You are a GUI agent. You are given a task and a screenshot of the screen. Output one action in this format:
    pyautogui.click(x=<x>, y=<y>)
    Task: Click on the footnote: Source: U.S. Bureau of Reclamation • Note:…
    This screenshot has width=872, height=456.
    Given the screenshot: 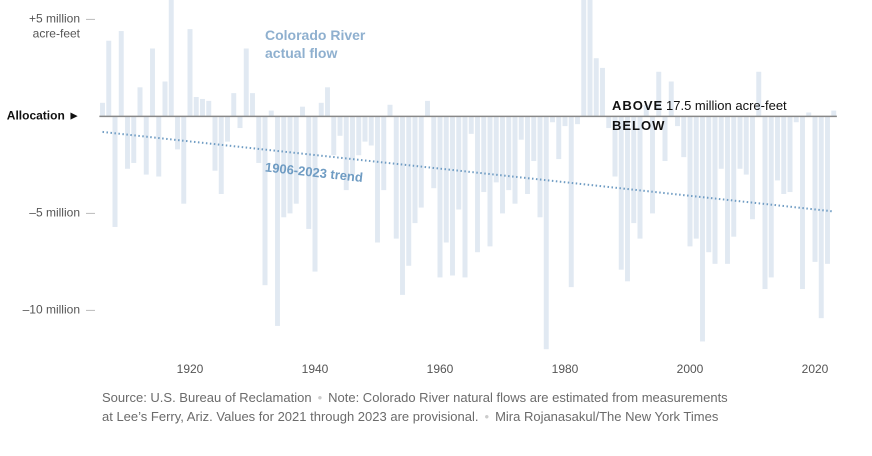 What is the action you would take?
    pyautogui.click(x=422, y=407)
    